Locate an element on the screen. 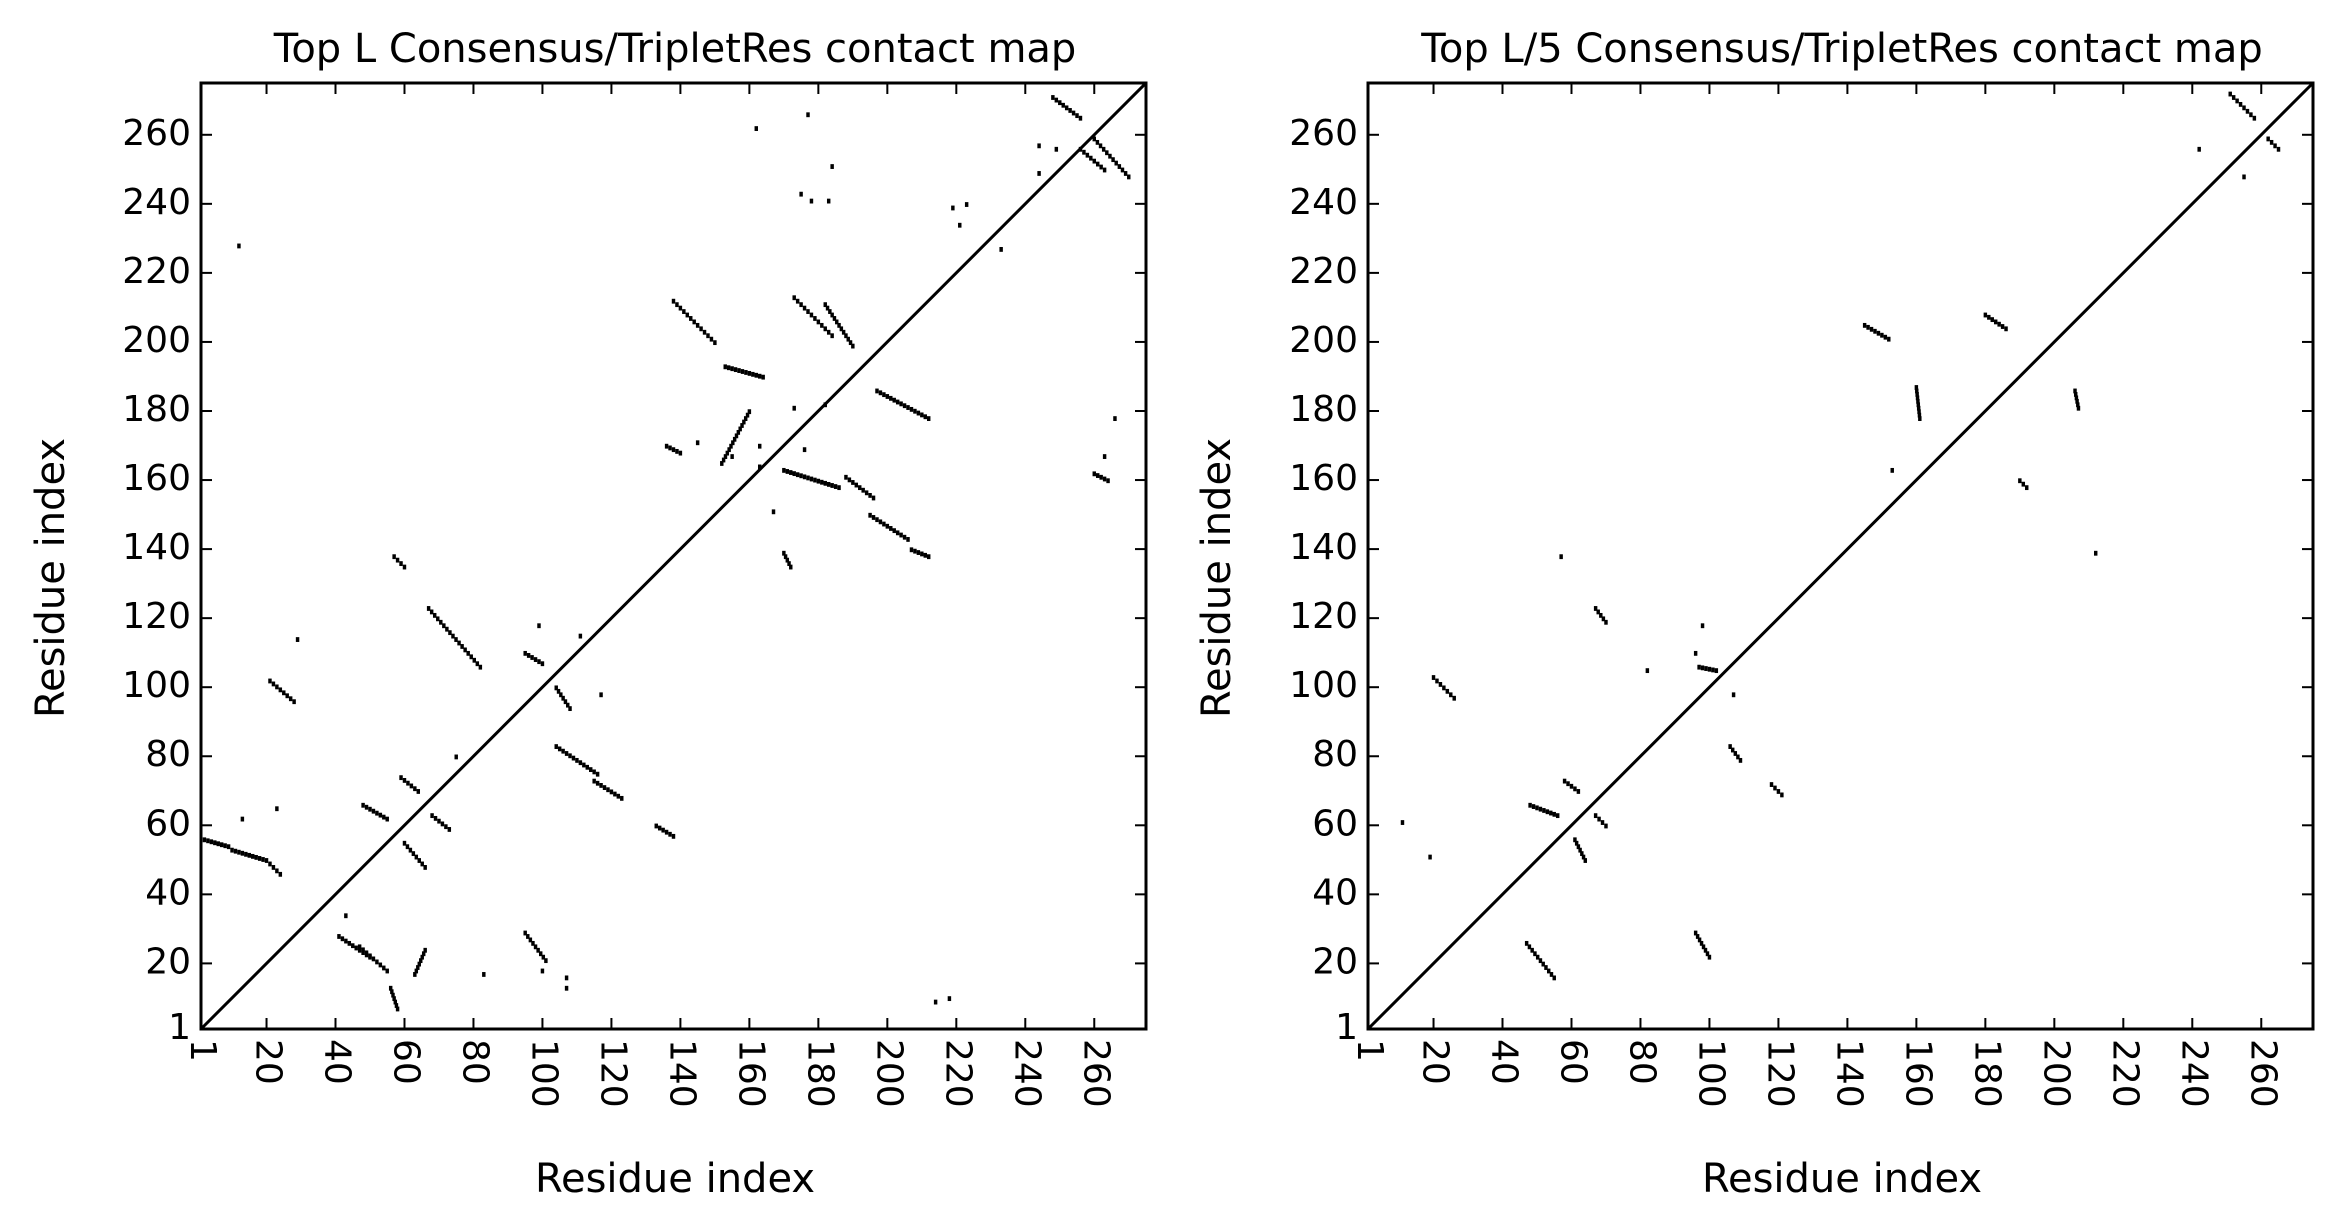 The image size is (2341, 1229). x-tick-label: 220 is located at coordinates (2124, 1073).